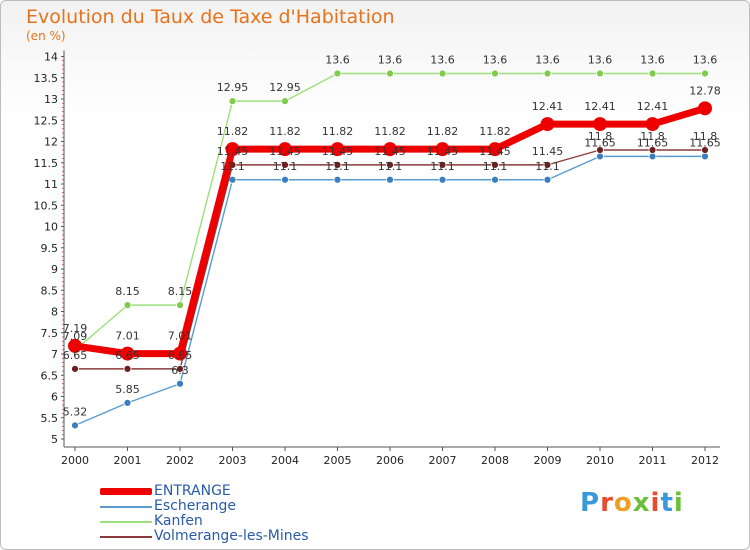  Describe the element at coordinates (338, 460) in the screenshot. I see `x-tick-label: 2005` at that location.